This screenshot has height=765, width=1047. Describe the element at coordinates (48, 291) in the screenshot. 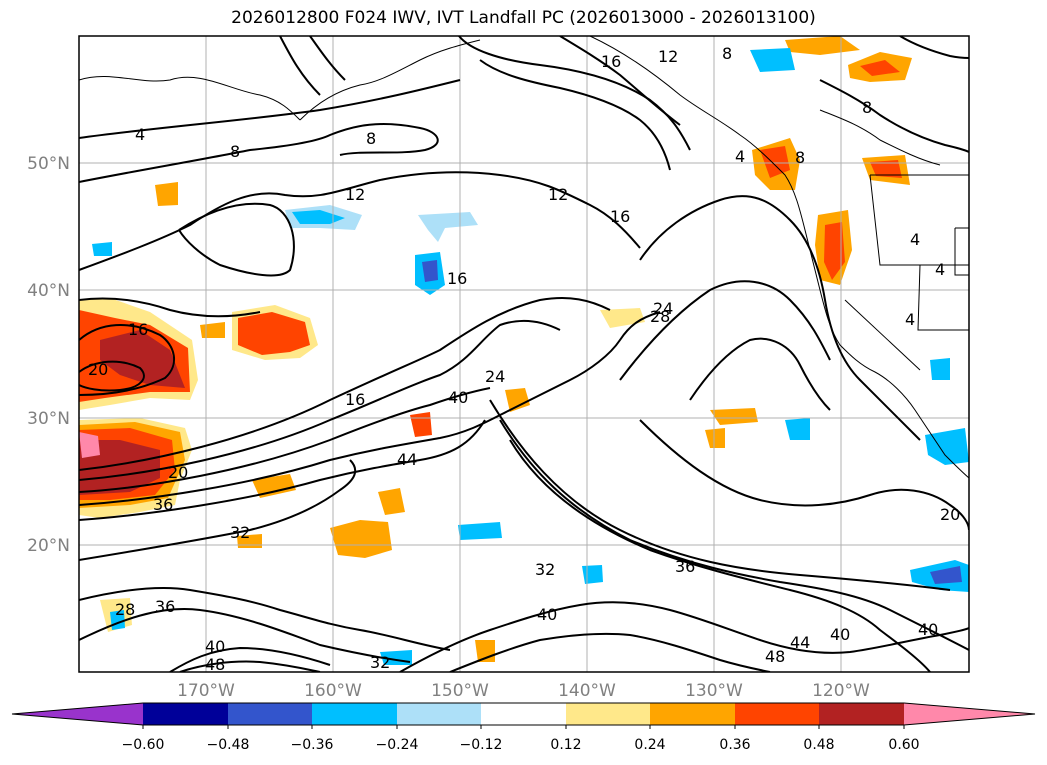

I see `lat-label: 40°N` at that location.